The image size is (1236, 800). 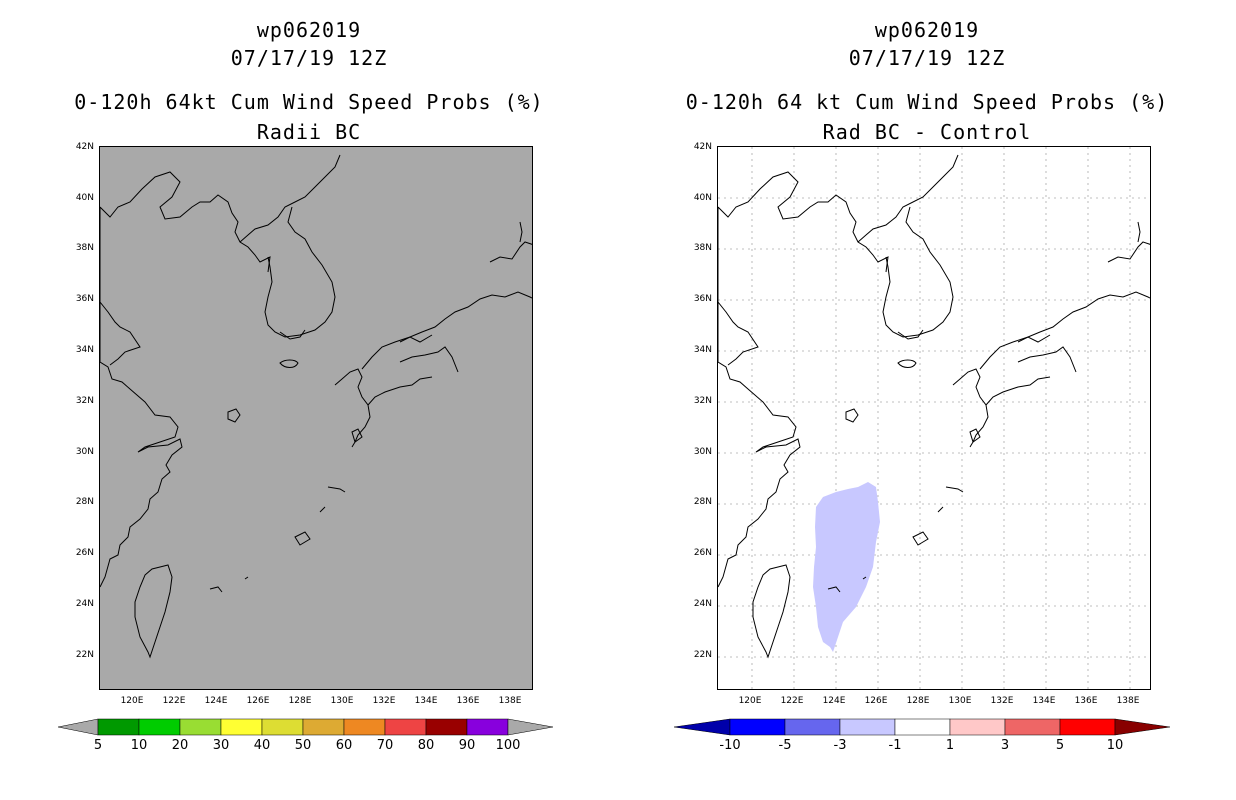 I want to click on probability-colorbar, so click(x=306, y=727).